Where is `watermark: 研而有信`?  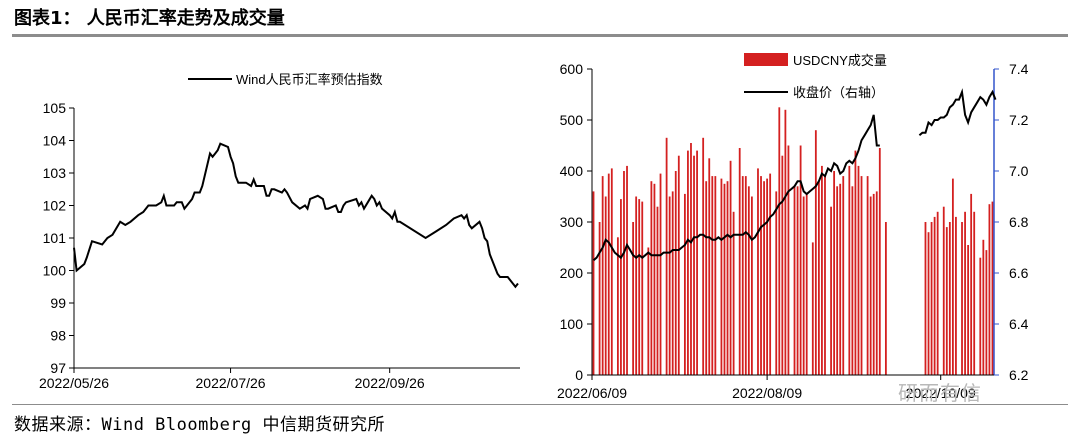 watermark: 研而有信 is located at coordinates (940, 393).